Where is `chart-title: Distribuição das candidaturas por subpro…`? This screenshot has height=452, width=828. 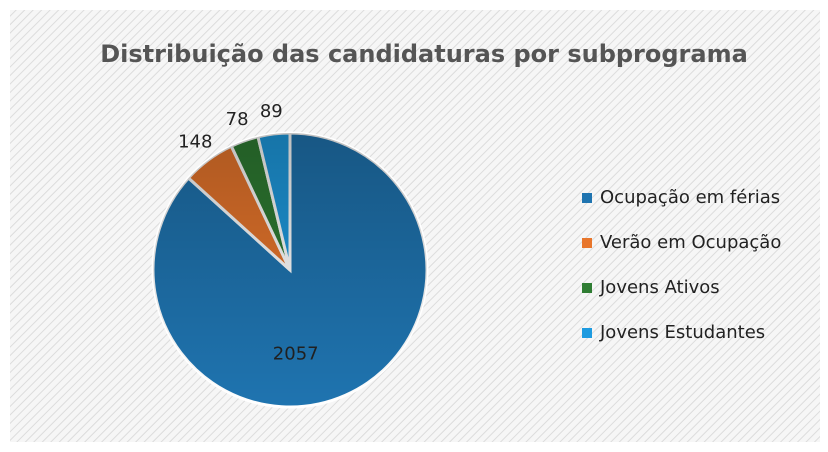 chart-title: Distribuição das candidaturas por subpro… is located at coordinates (424, 54).